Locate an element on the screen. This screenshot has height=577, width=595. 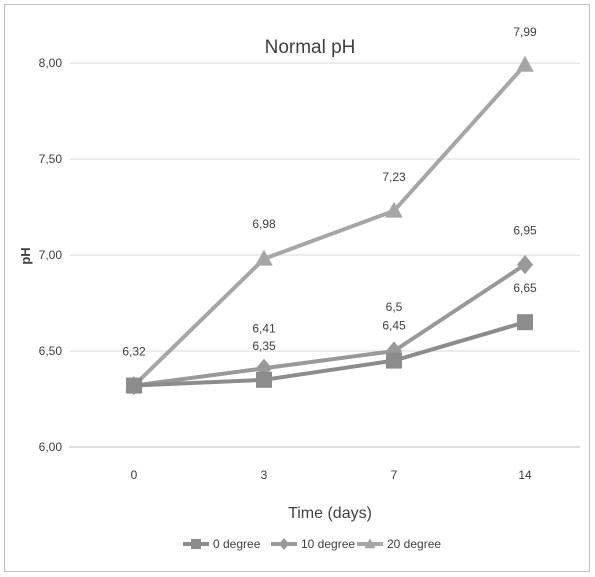
data-label: 6,95 is located at coordinates (525, 231).